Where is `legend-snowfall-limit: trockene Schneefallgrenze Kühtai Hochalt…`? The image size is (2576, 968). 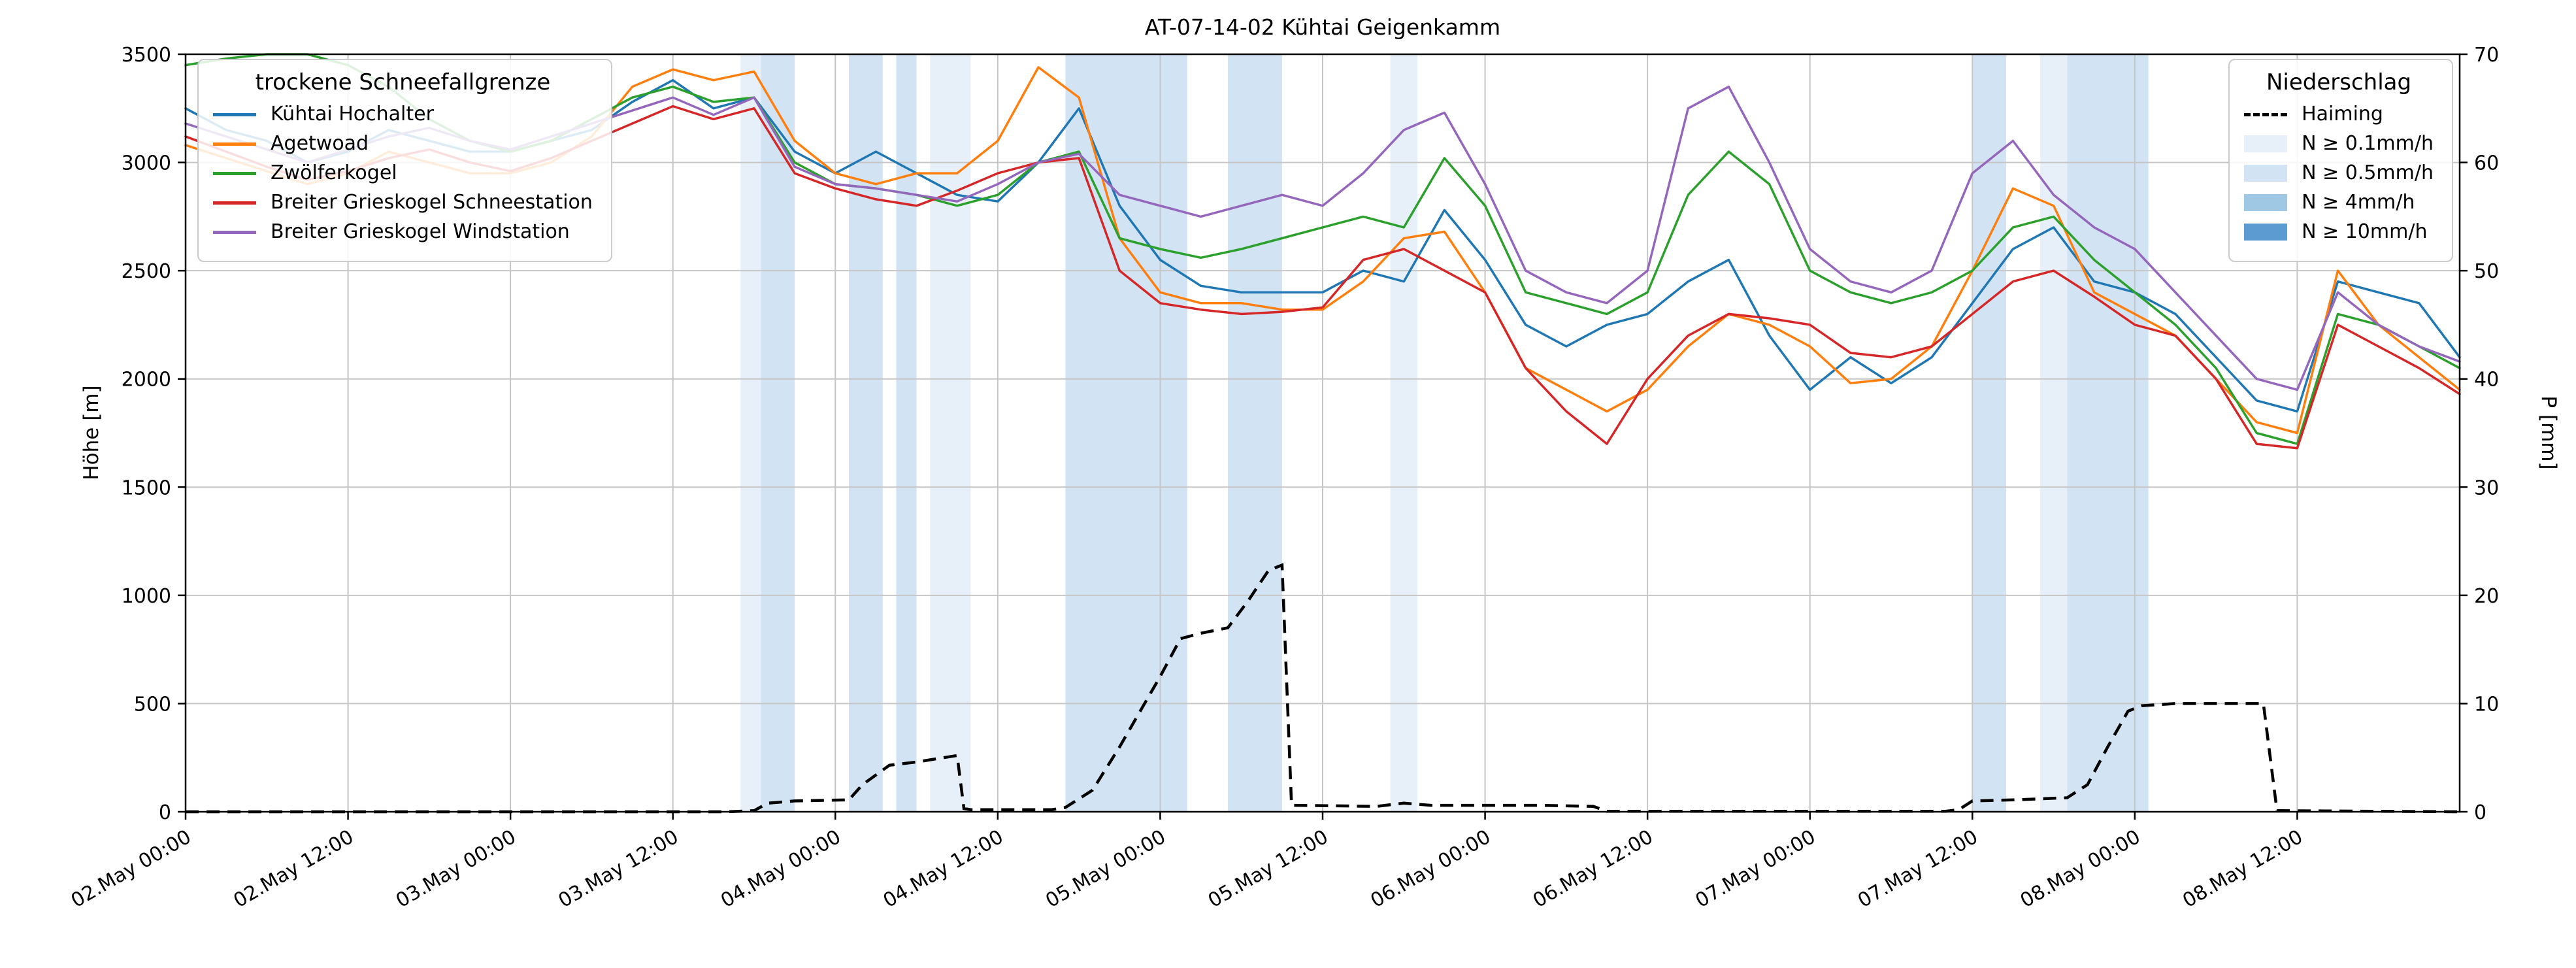
legend-snowfall-limit: trockene Schneefallgrenze Kühtai Hochalt… is located at coordinates (404, 160).